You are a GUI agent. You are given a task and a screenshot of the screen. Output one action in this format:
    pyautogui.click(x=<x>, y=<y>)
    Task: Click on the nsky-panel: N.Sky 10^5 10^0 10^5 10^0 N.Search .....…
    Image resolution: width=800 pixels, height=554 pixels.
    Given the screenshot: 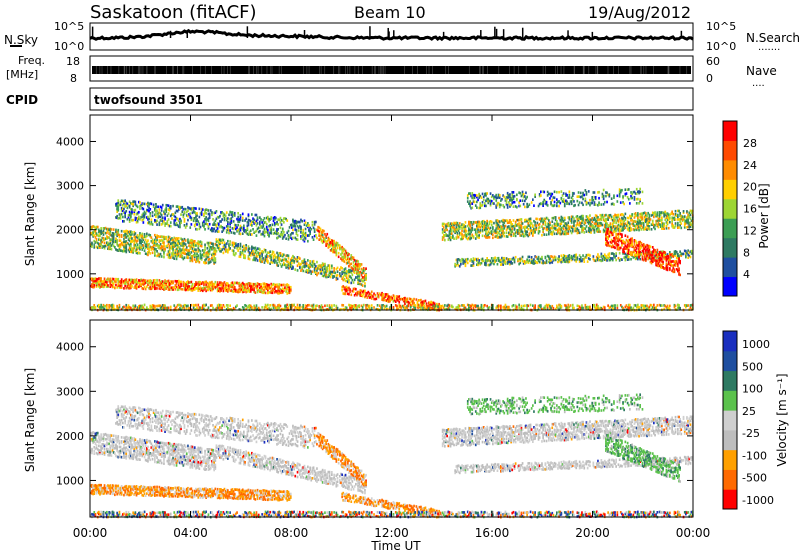 What is the action you would take?
    pyautogui.click(x=402, y=36)
    